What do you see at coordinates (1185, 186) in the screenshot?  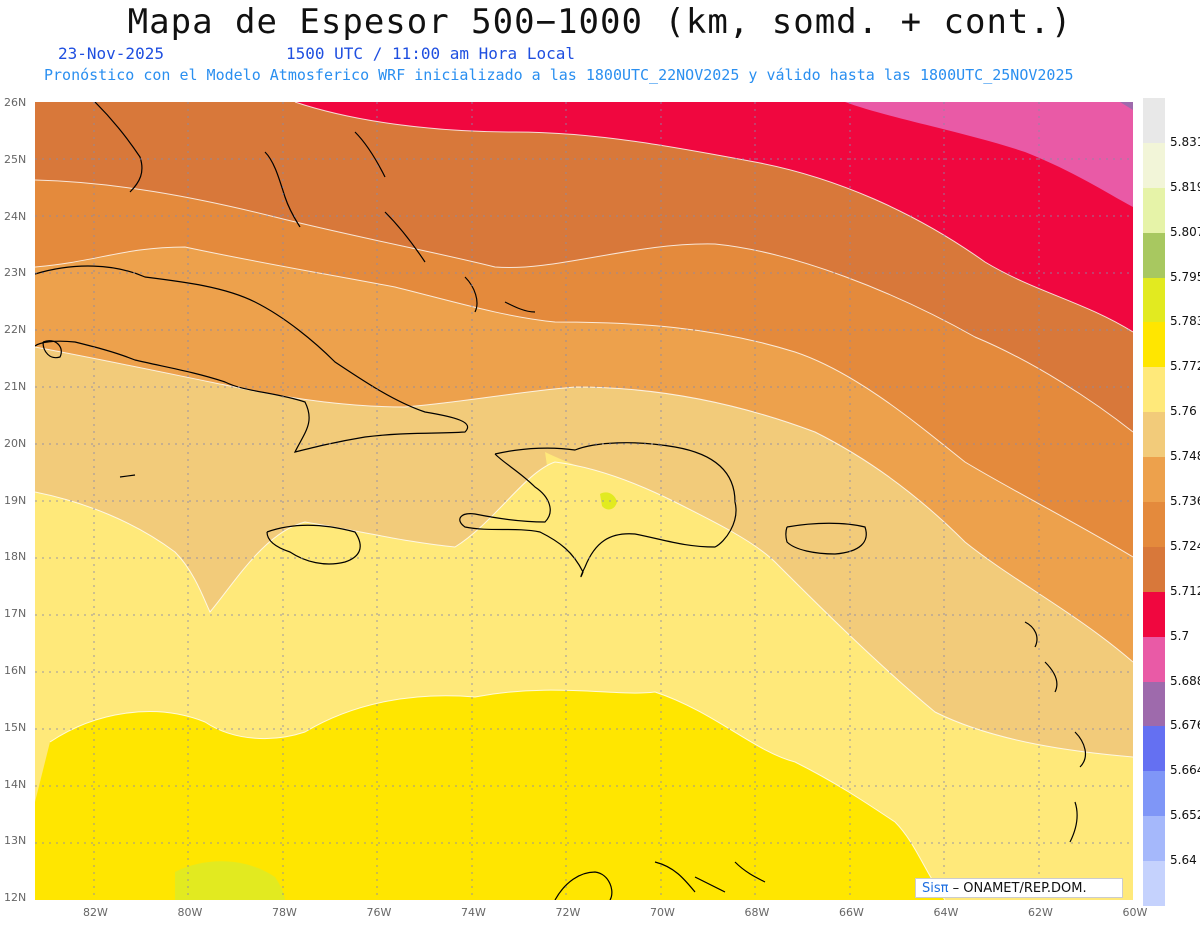 I see `colorbar-level-label: 5.819` at bounding box center [1185, 186].